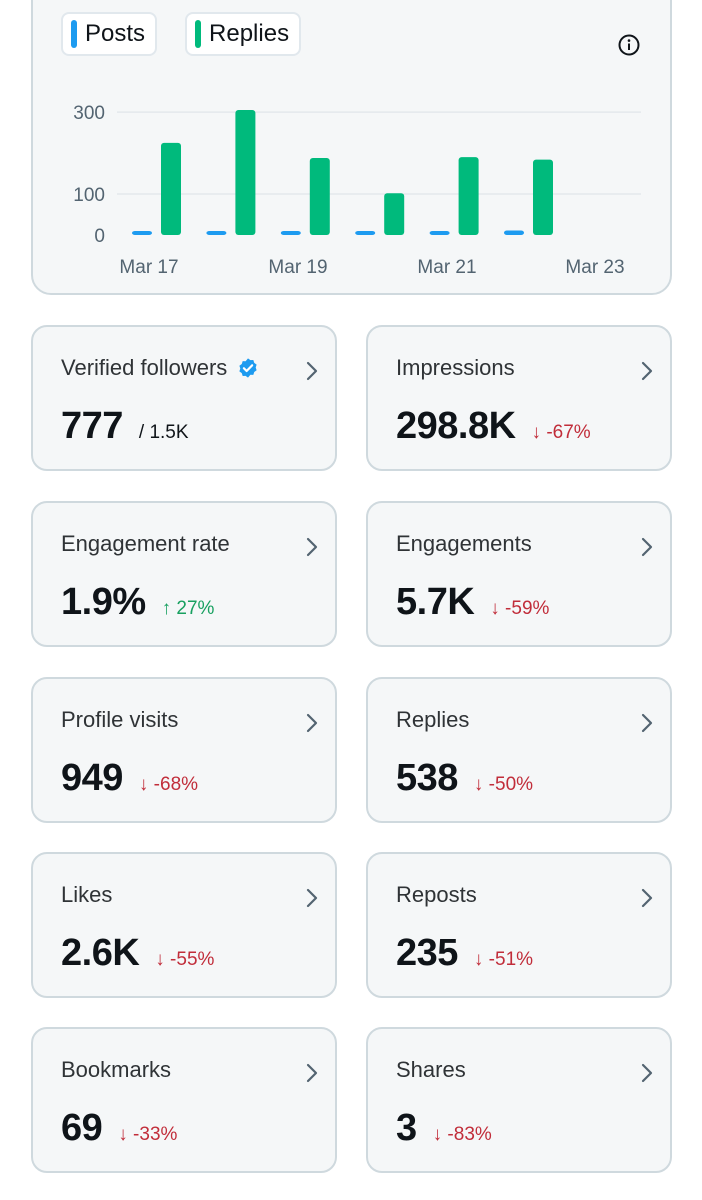  What do you see at coordinates (92, 778) in the screenshot?
I see `stat-value: 949` at bounding box center [92, 778].